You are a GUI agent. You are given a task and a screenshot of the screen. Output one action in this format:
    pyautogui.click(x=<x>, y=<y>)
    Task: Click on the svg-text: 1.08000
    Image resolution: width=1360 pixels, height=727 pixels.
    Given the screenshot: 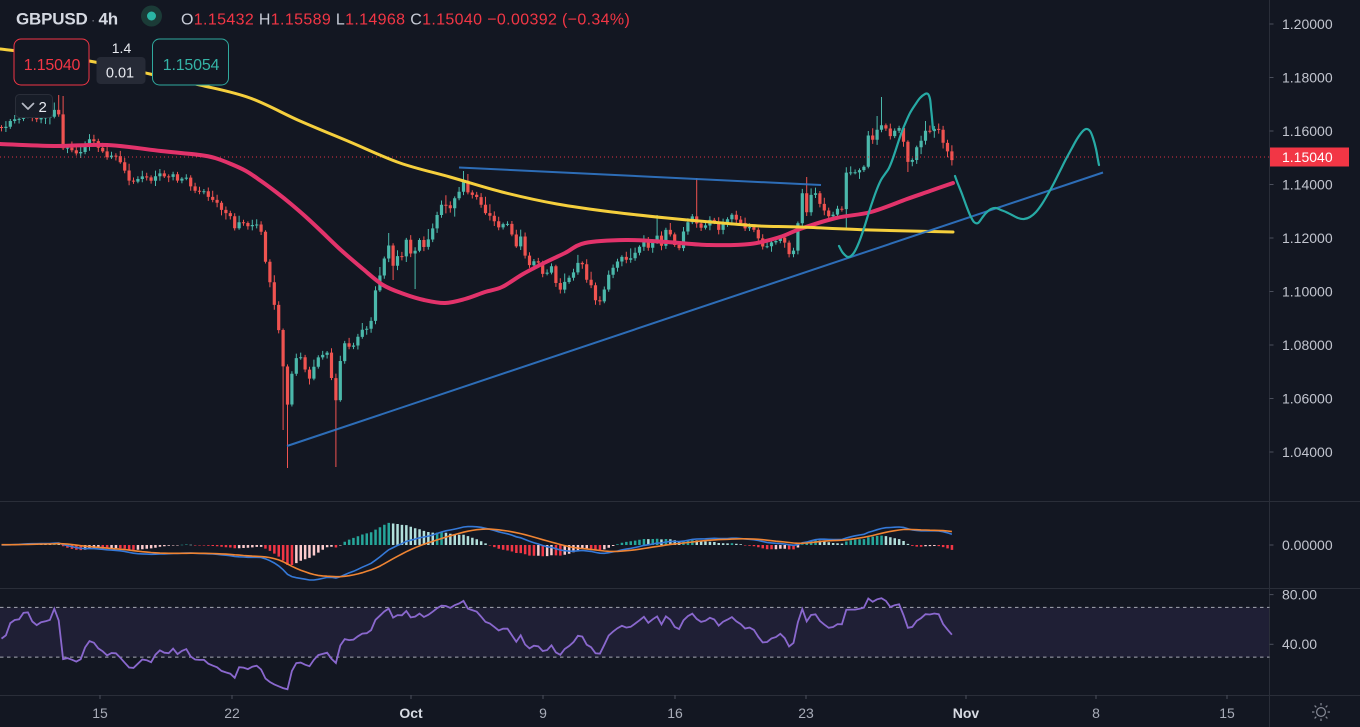 What is the action you would take?
    pyautogui.click(x=1307, y=345)
    